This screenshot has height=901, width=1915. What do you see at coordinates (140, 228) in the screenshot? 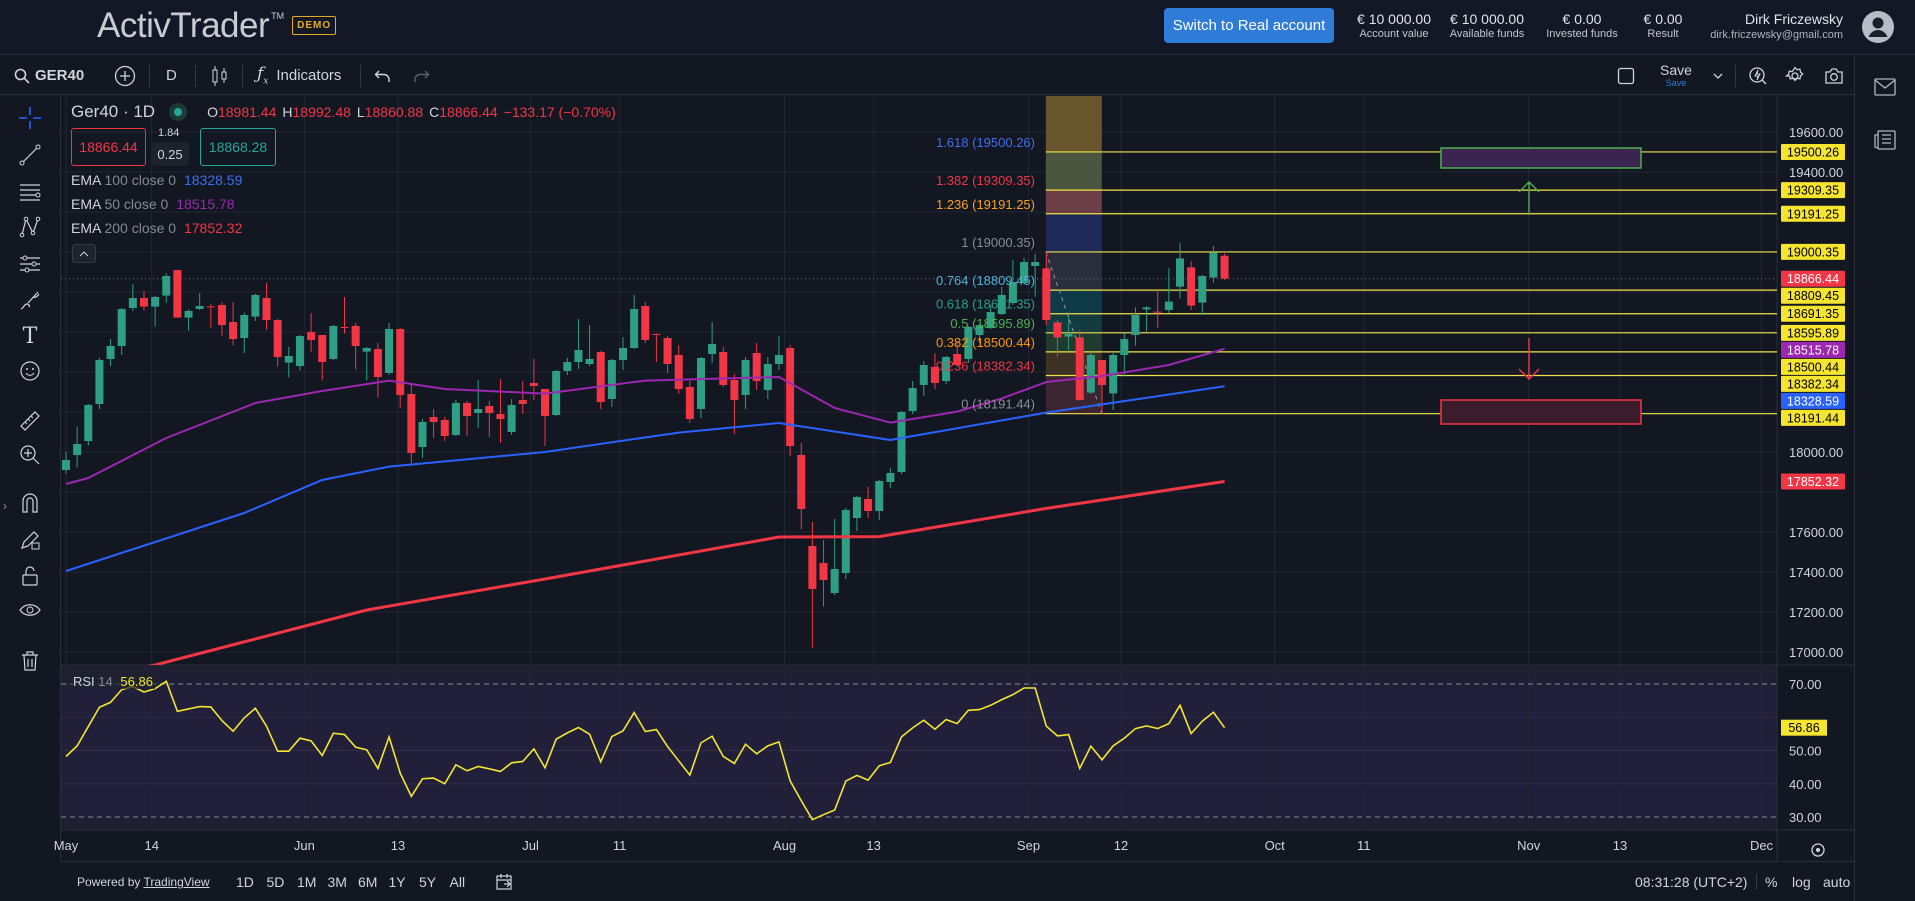
I see `ema-params: 200 close 0` at bounding box center [140, 228].